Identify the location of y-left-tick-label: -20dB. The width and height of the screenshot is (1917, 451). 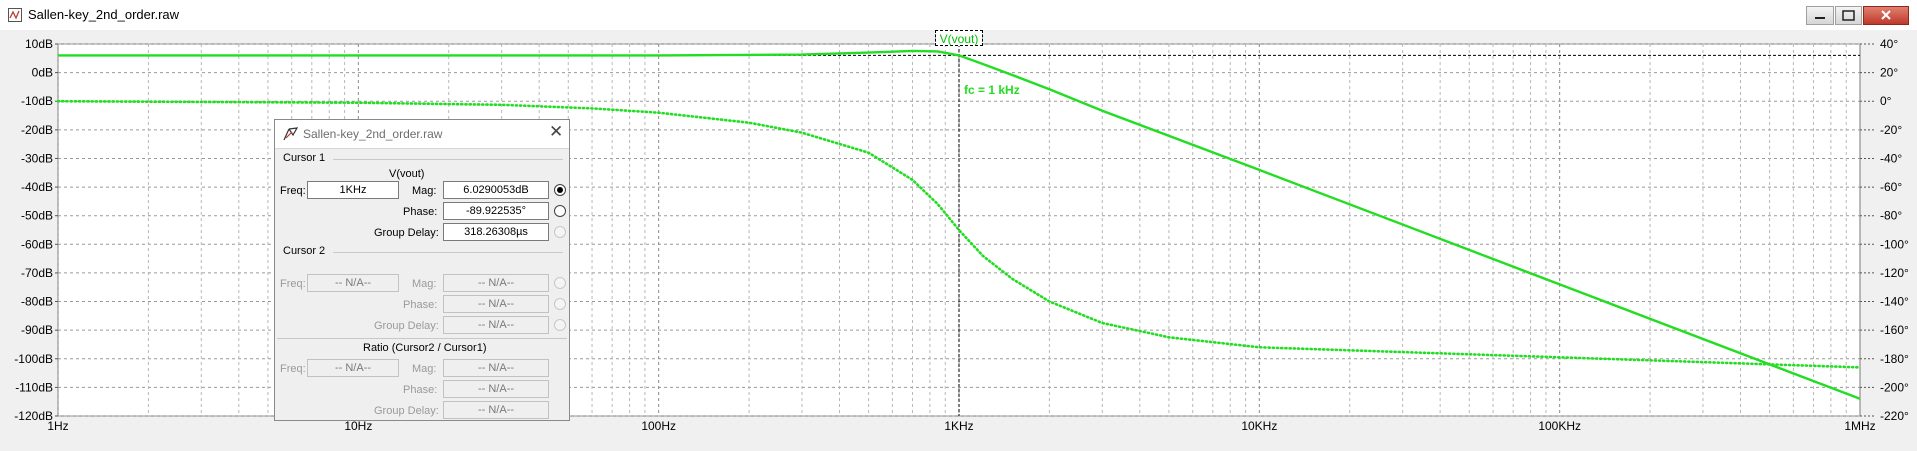
(37, 130).